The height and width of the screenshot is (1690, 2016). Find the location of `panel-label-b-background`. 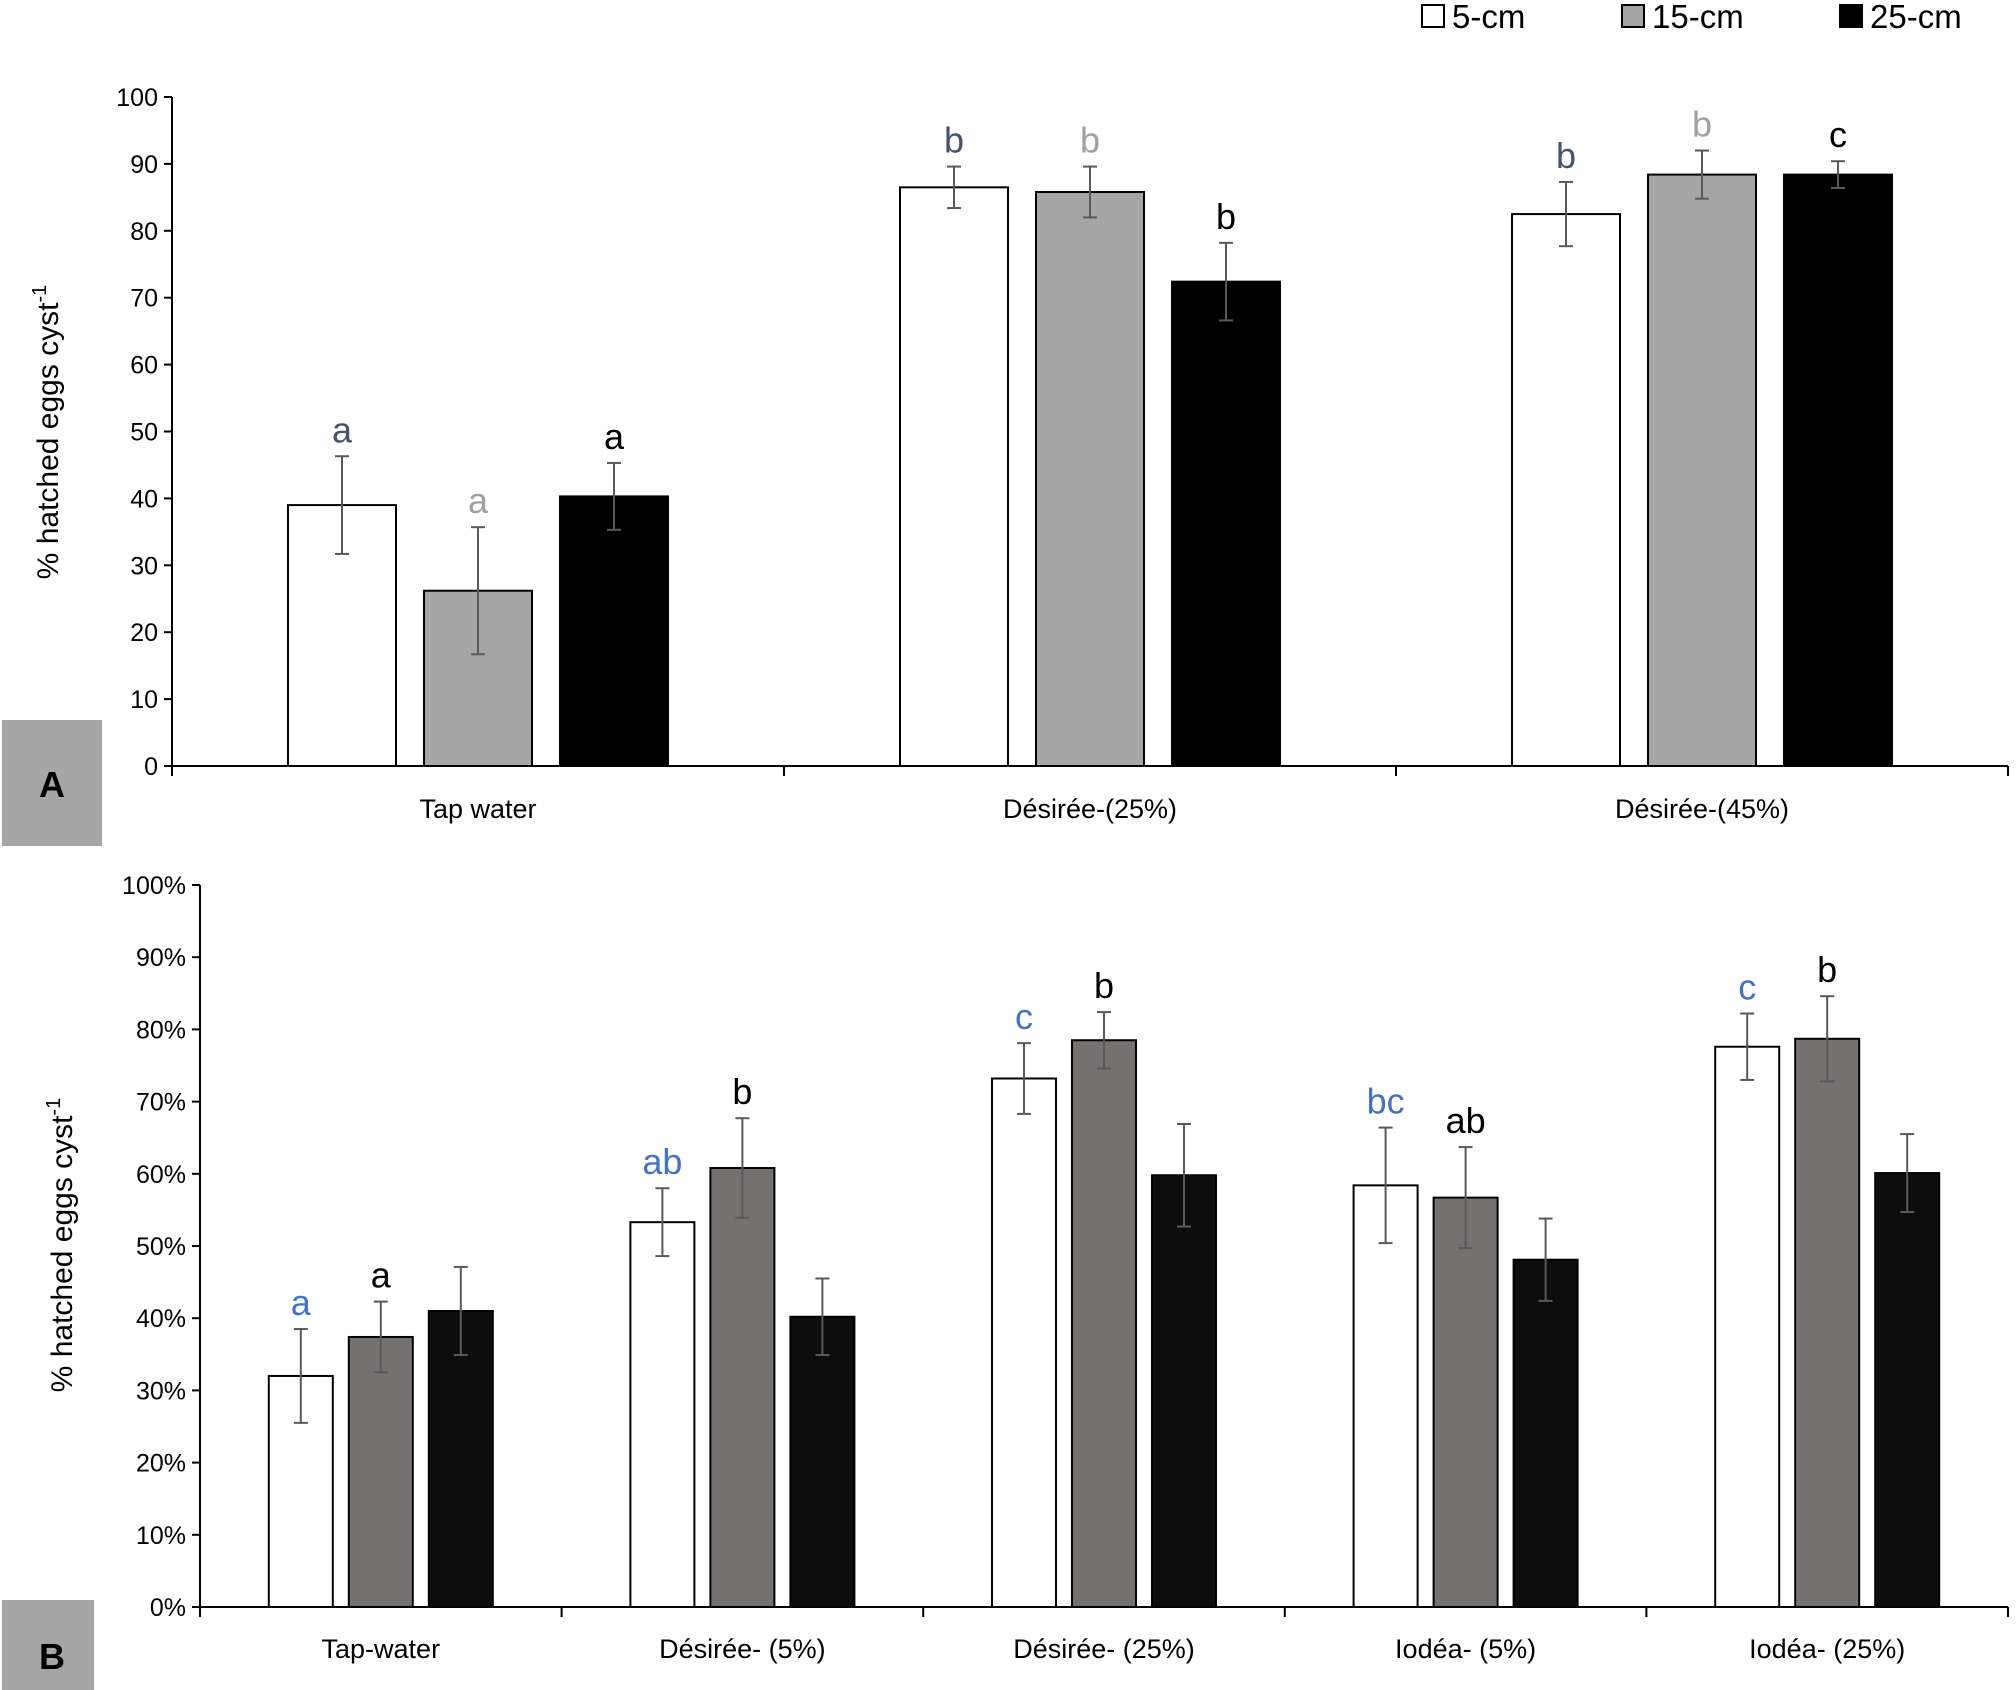

panel-label-b-background is located at coordinates (48, 1645).